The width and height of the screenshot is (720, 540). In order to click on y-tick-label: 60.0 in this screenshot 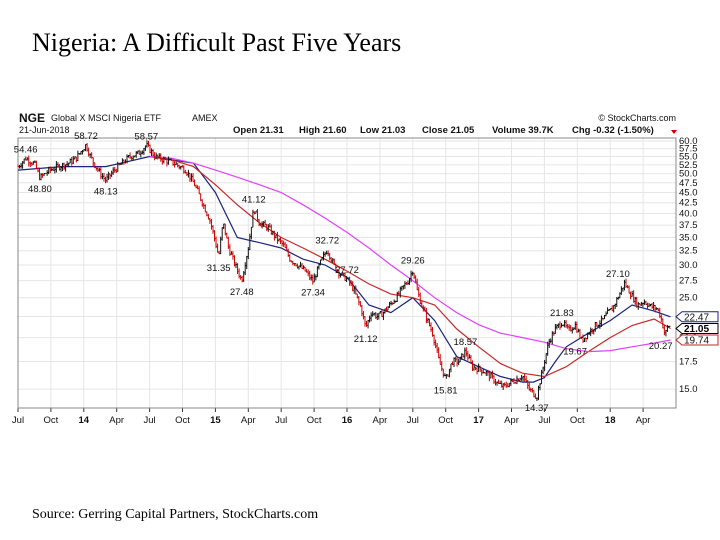, I will do `click(688, 141)`.